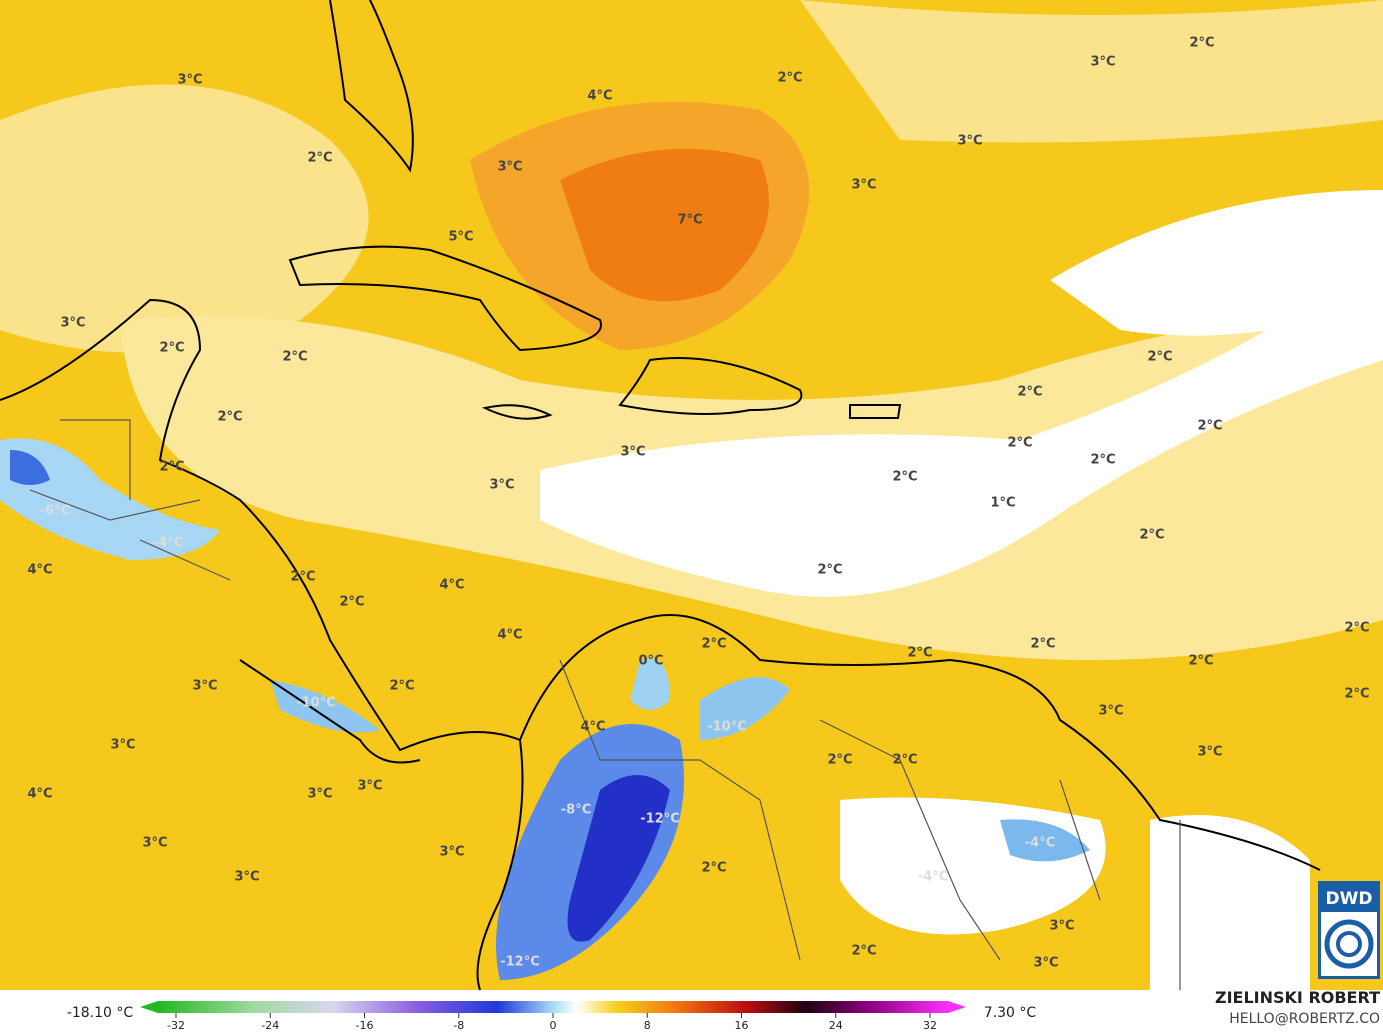 This screenshot has height=1035, width=1383. What do you see at coordinates (149, 1007) in the screenshot?
I see `colorbar-low-end` at bounding box center [149, 1007].